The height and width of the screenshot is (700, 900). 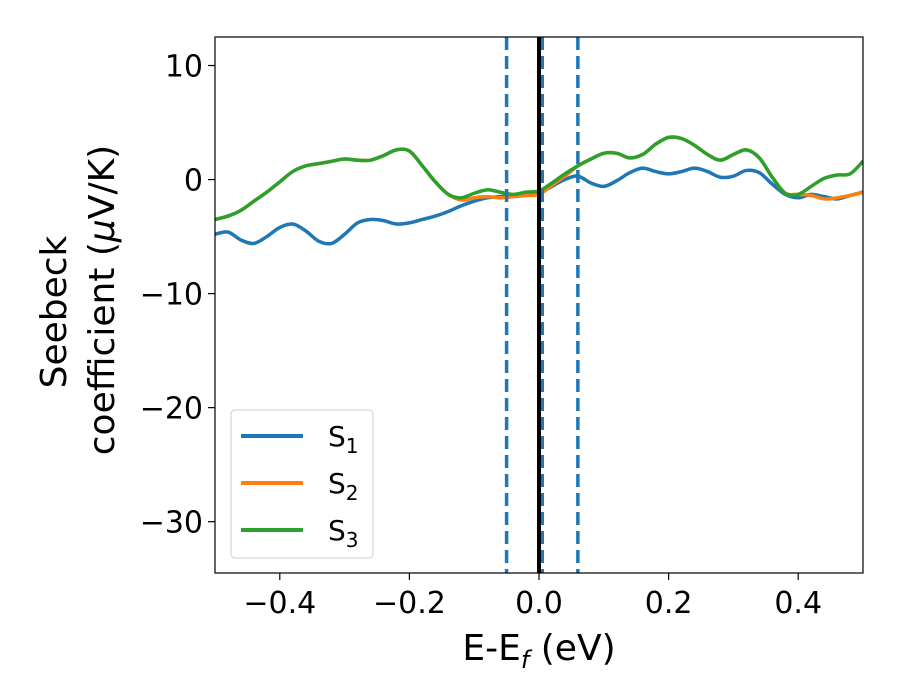 What do you see at coordinates (337, 483) in the screenshot?
I see `legend-label-s2-name: S` at bounding box center [337, 483].